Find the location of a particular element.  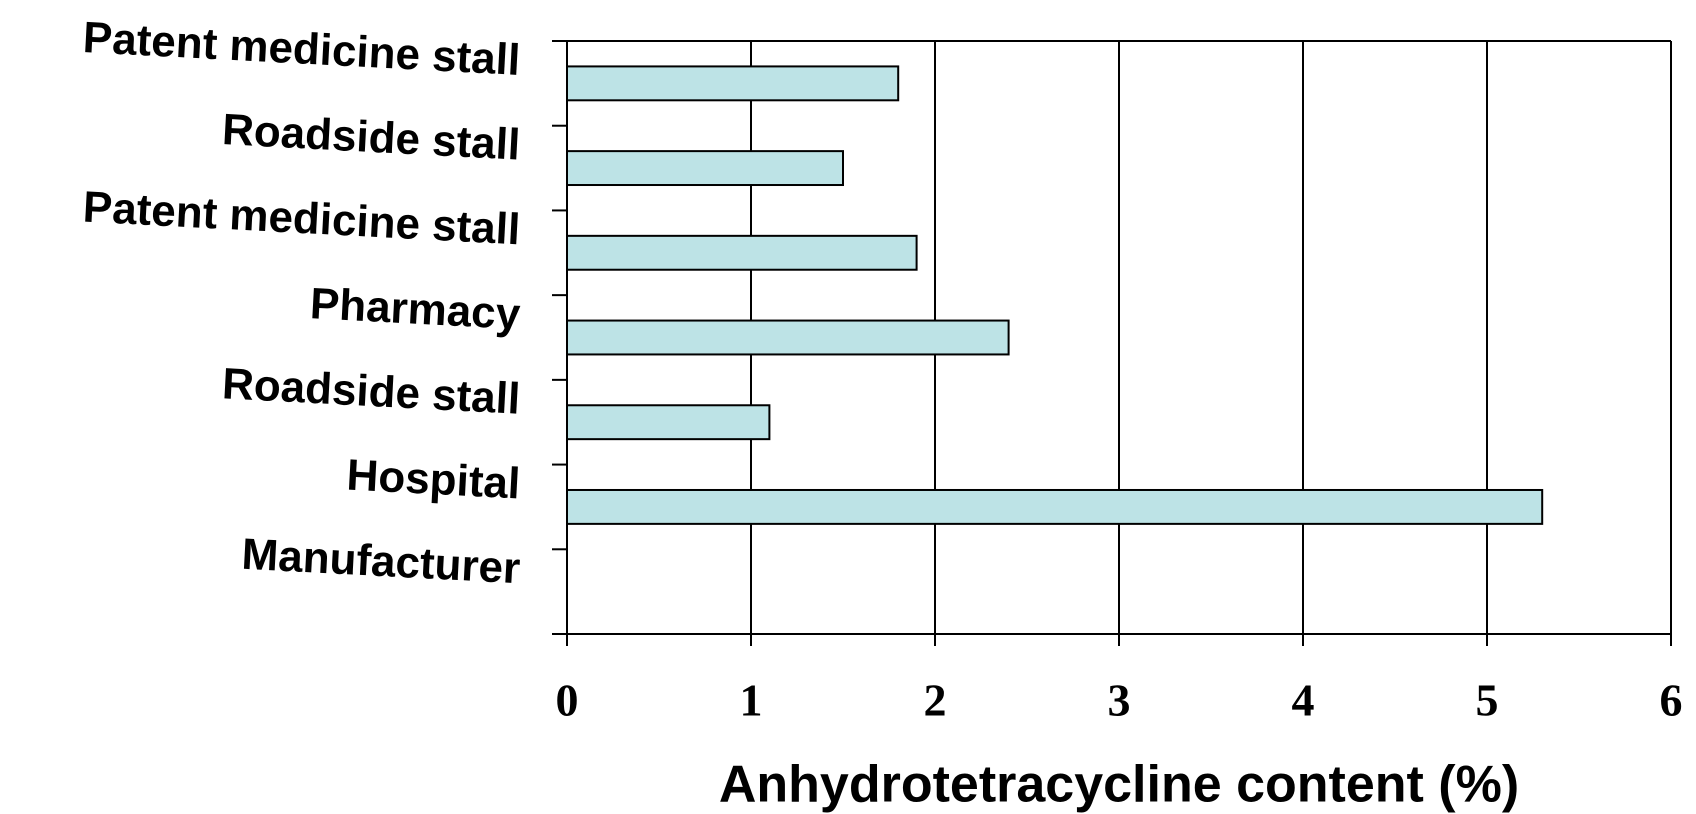

y-tick-label: Hospital is located at coordinates (434, 480).